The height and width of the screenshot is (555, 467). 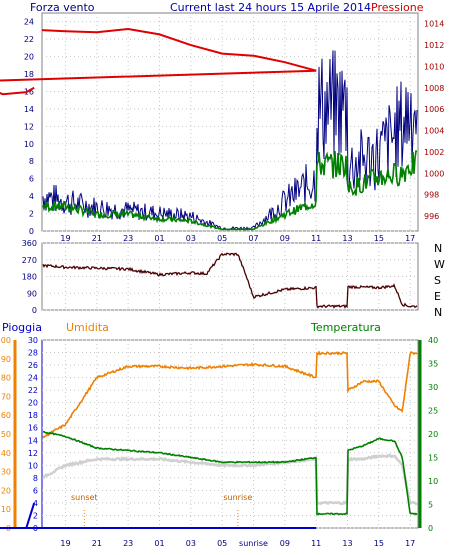 I want to click on temperature-tick: 40, so click(x=433, y=340).